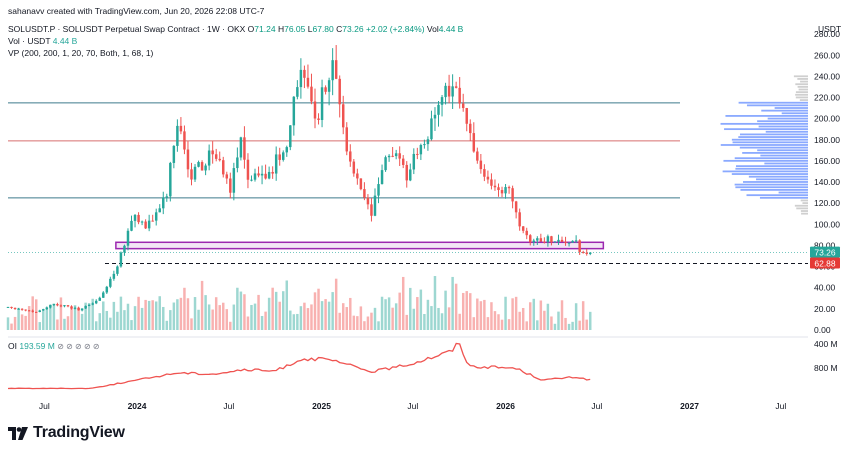  What do you see at coordinates (228, 406) in the screenshot?
I see `time-tick-label: Jul` at bounding box center [228, 406].